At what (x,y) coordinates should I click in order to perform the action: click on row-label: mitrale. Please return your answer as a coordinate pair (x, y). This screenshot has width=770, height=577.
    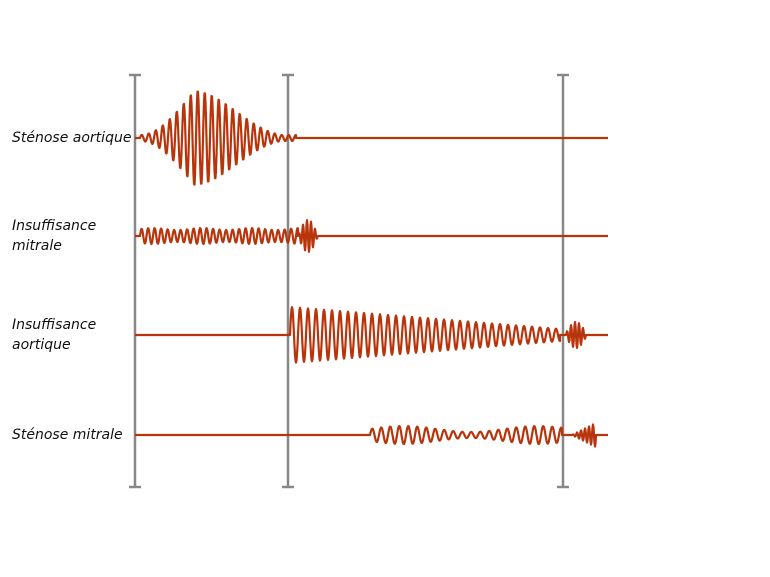
    Looking at the image, I should click on (37, 246).